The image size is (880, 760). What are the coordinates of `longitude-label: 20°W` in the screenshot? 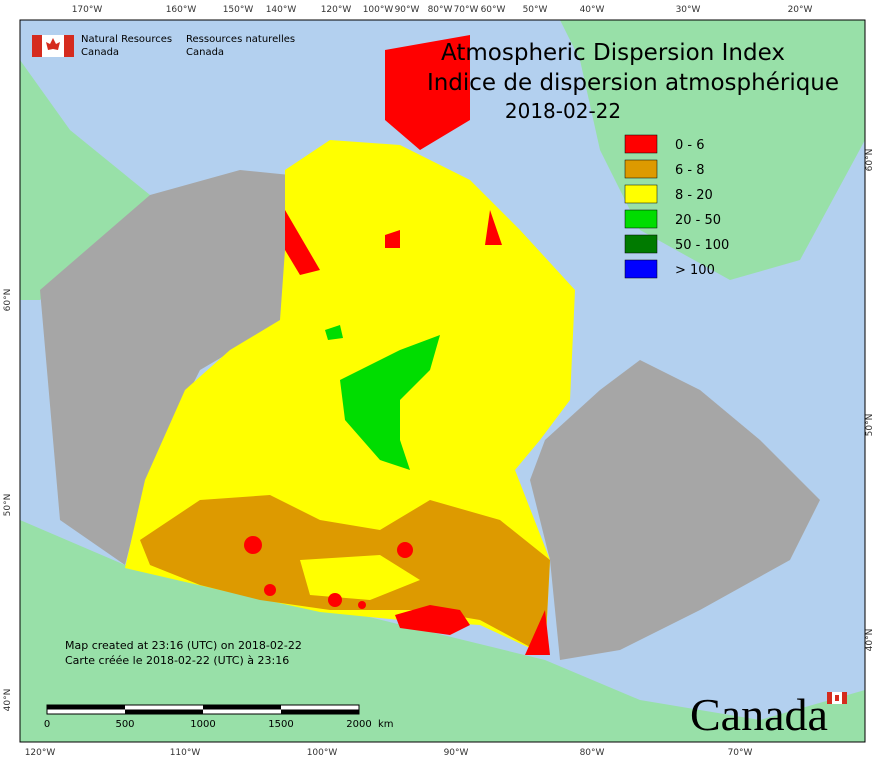 It's located at (800, 10).